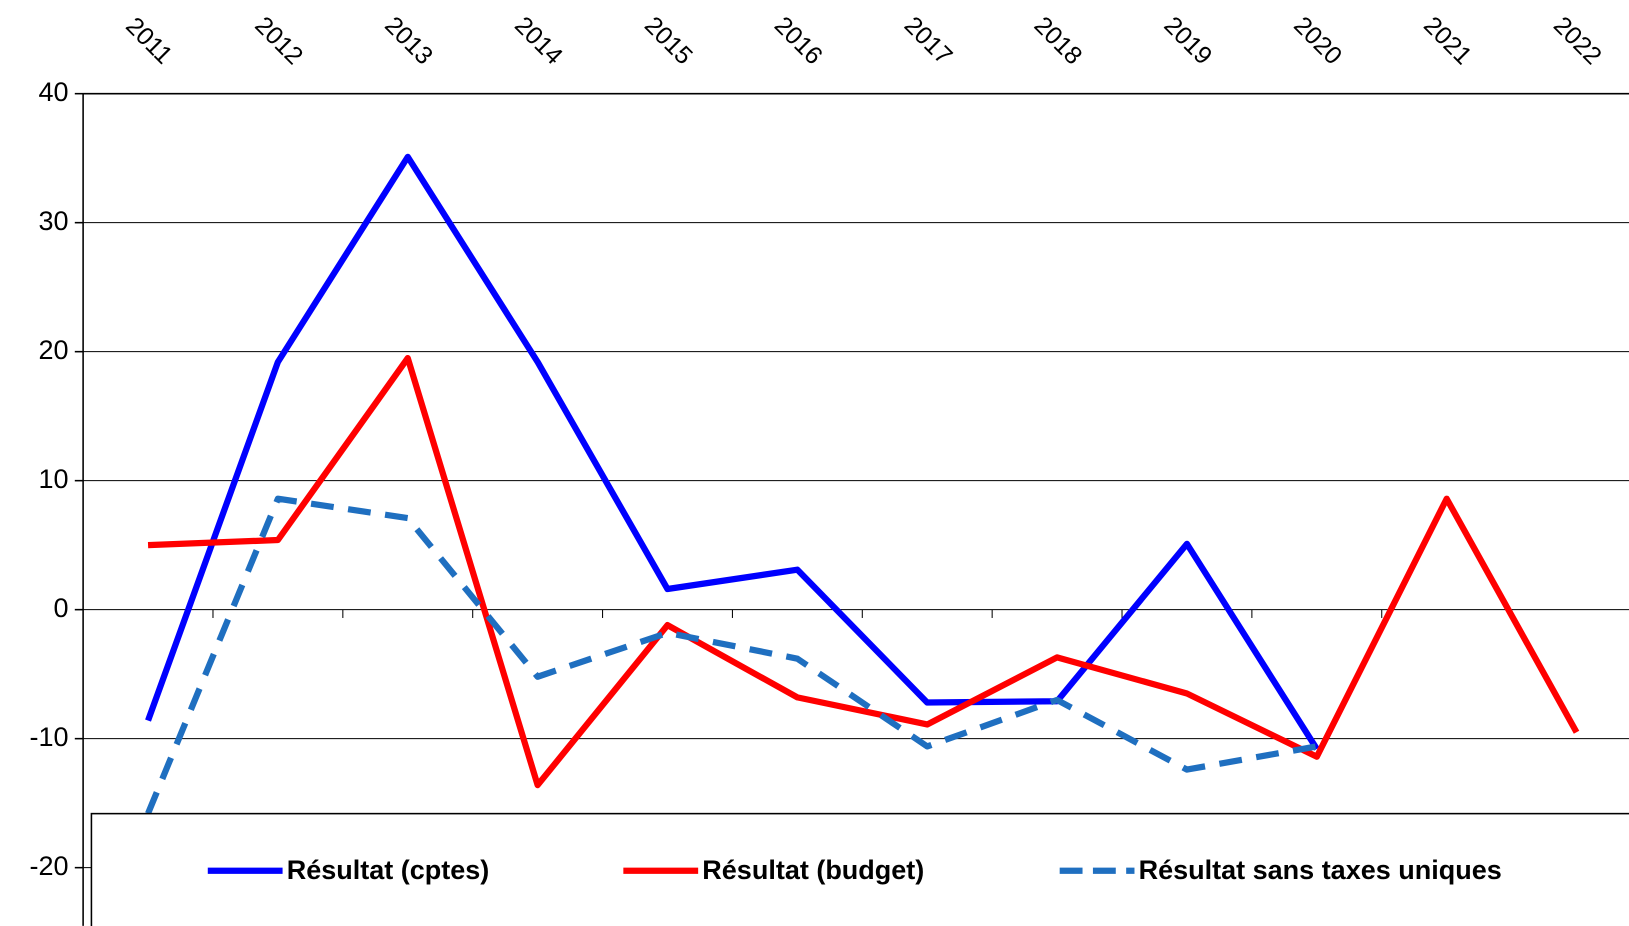 This screenshot has height=926, width=1629. What do you see at coordinates (928, 40) in the screenshot?
I see `x-tick-label: 2017` at bounding box center [928, 40].